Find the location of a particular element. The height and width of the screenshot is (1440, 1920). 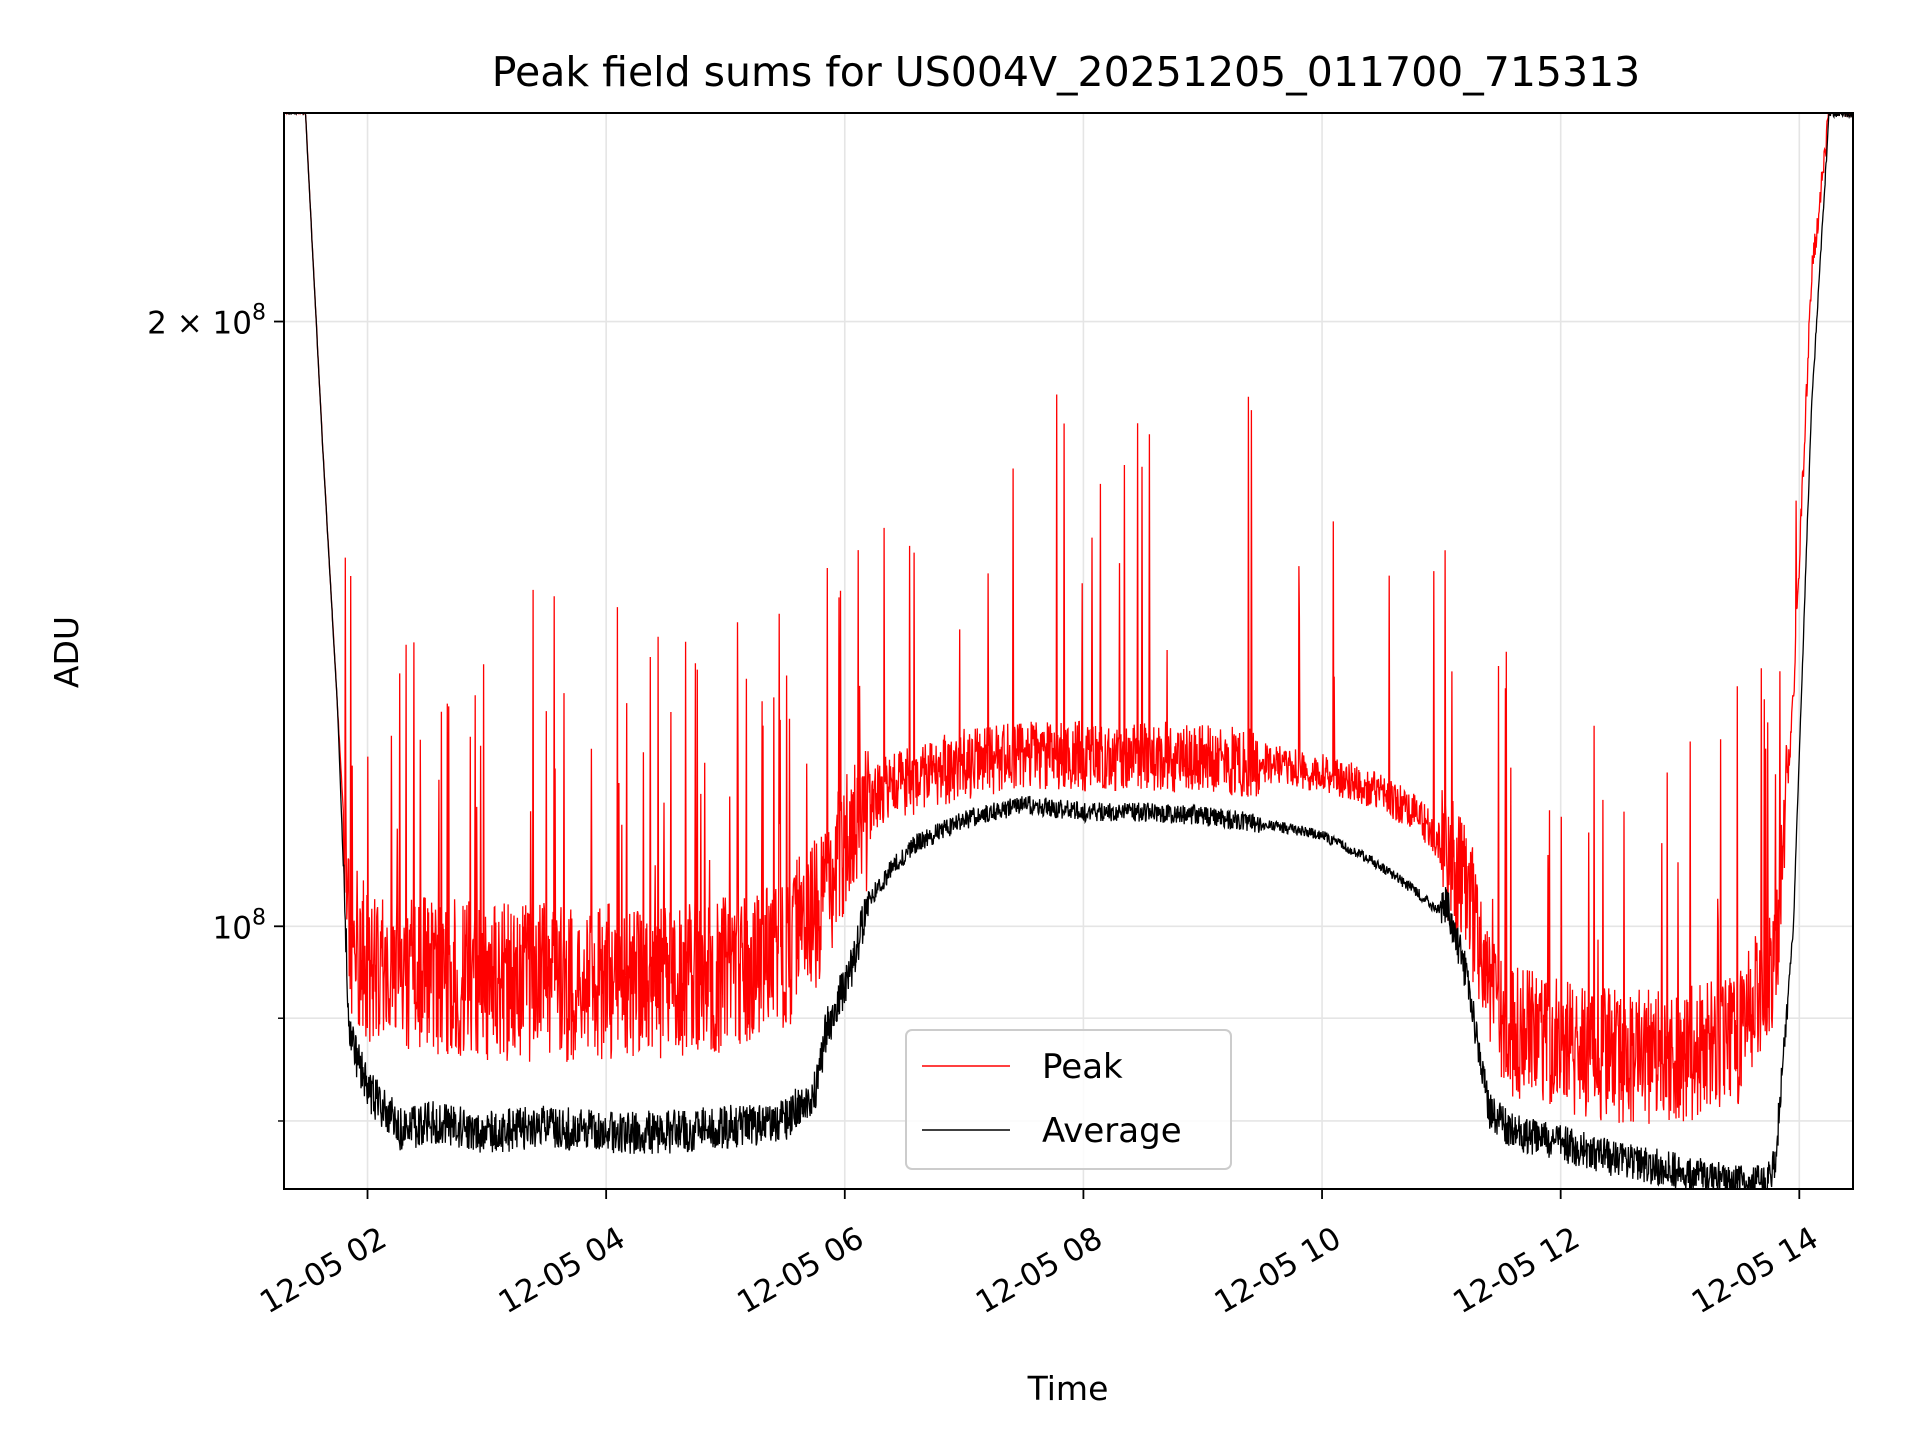

x-tick-label: 12-05 08 is located at coordinates (1039, 1270).